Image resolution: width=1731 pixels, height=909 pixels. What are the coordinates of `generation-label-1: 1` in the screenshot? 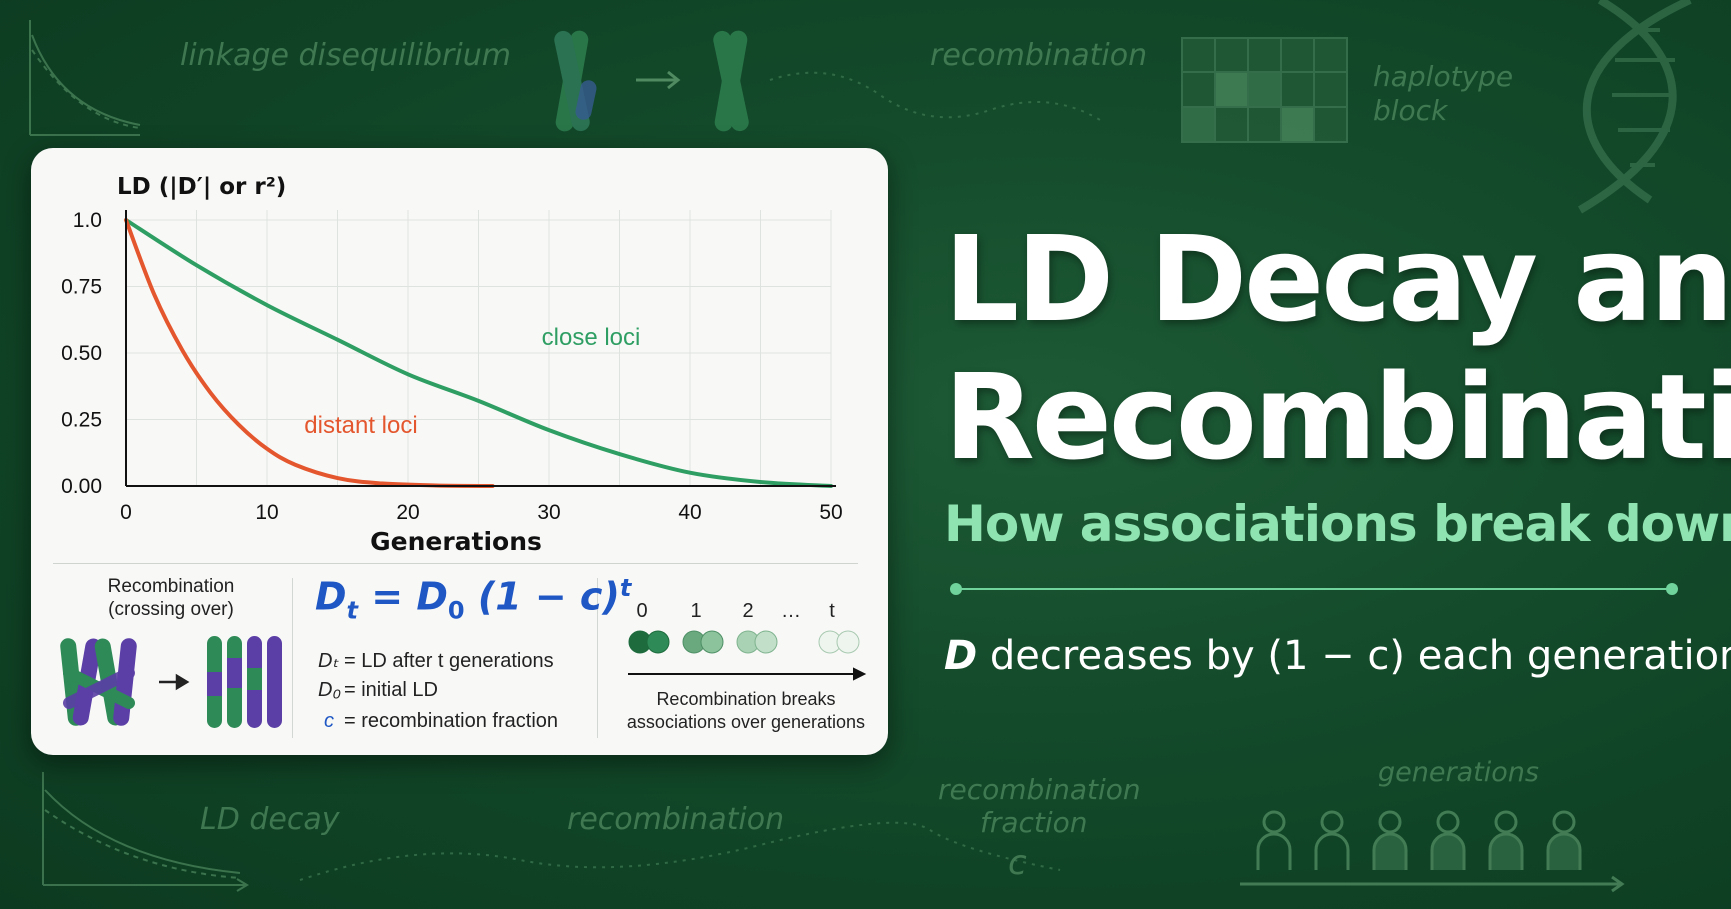 It's located at (696, 611).